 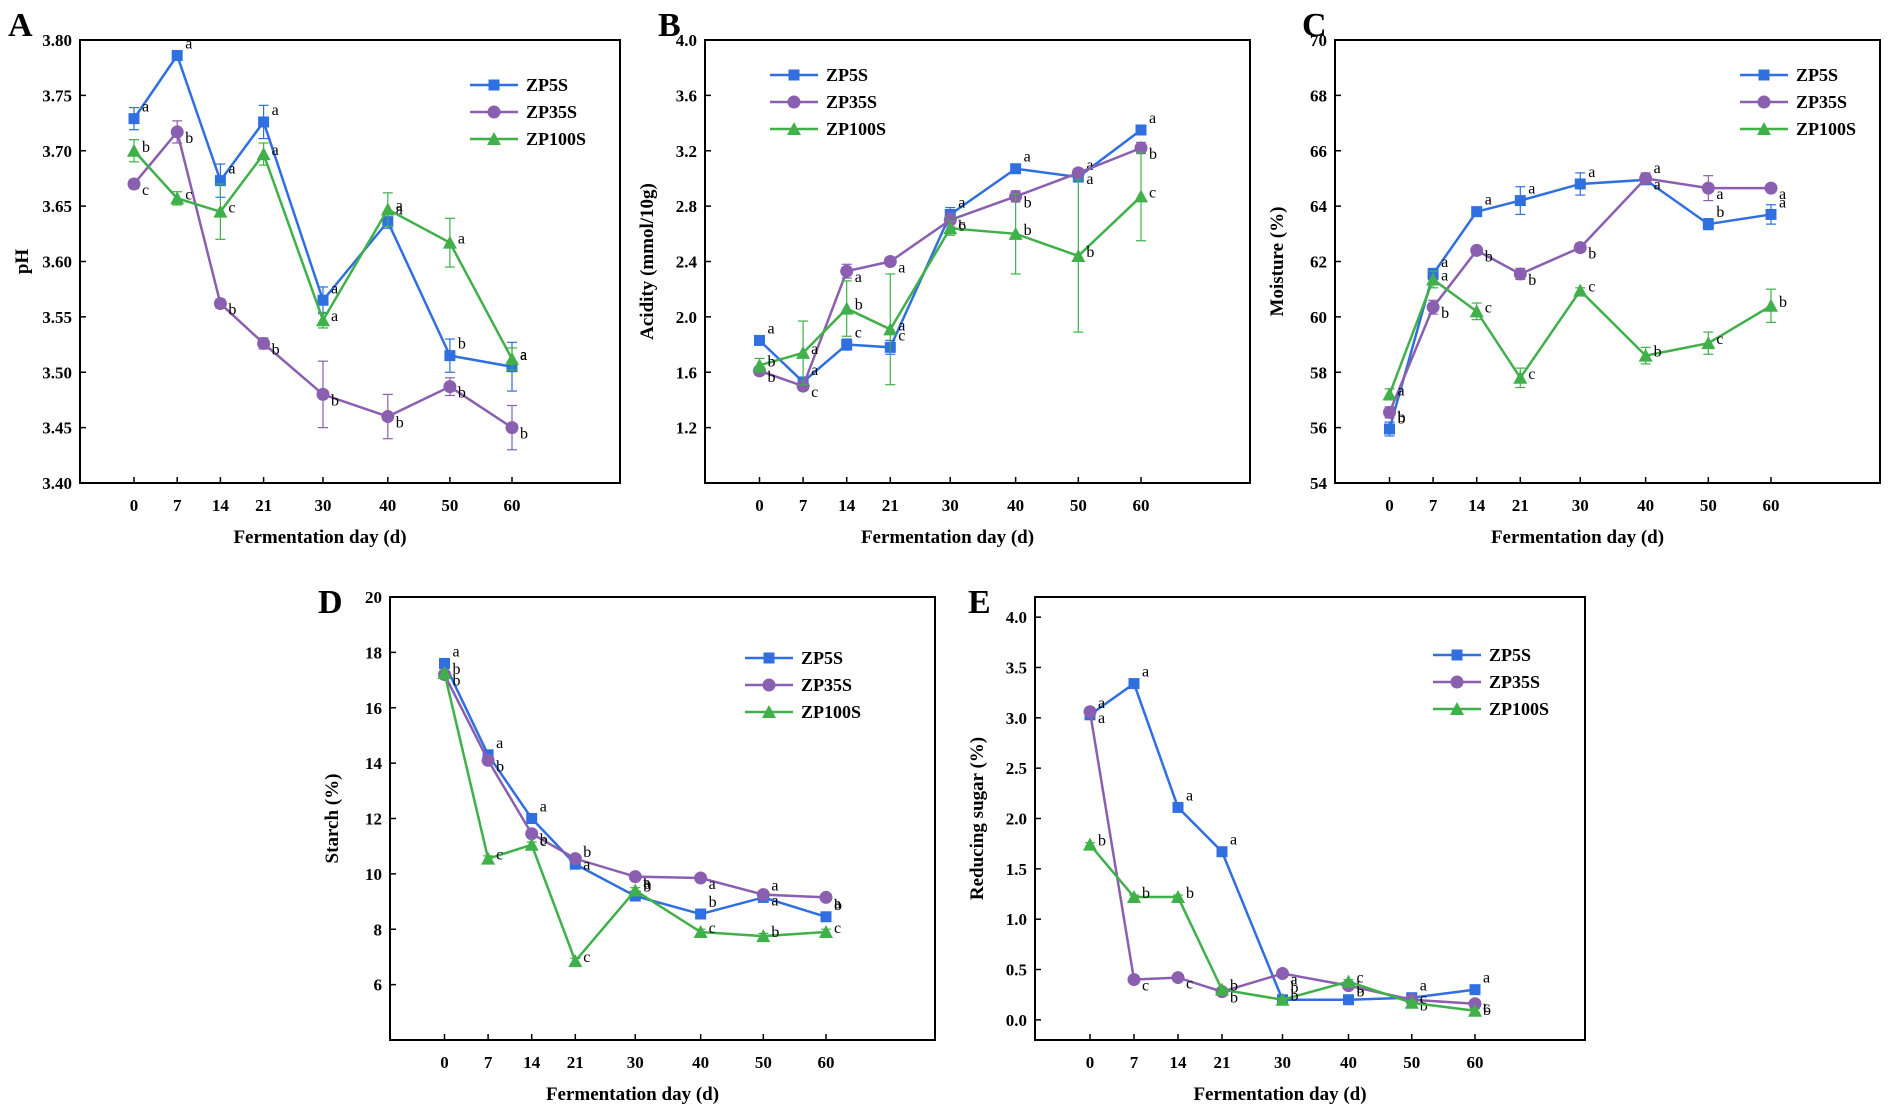 What do you see at coordinates (847, 75) in the screenshot?
I see `legend-label: ZP5S` at bounding box center [847, 75].